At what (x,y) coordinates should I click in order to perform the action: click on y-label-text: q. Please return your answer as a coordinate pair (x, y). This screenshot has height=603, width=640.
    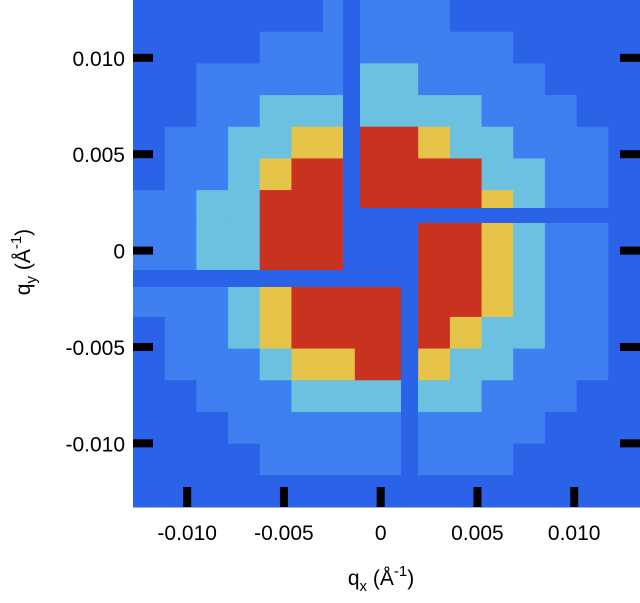
    Looking at the image, I should click on (23, 290).